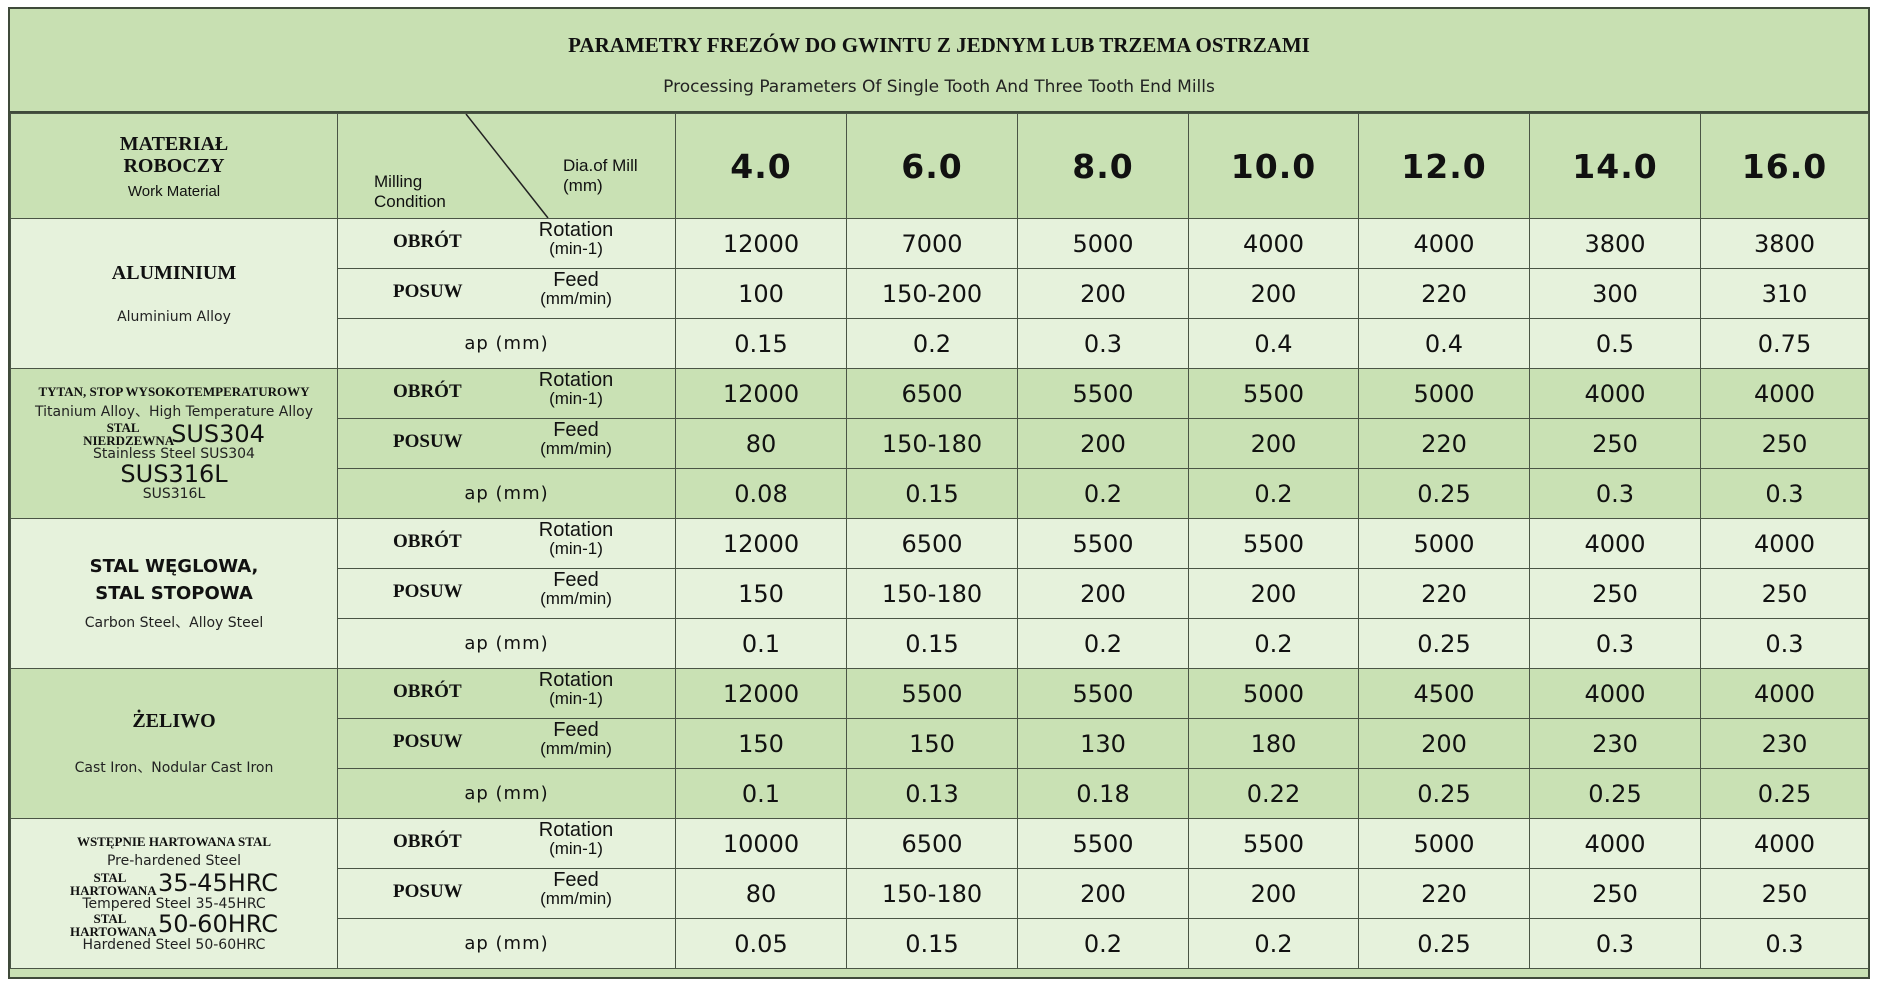  I want to click on rotation-condition-wrap: OBRÓT Rotation (min-1), so click(507, 694).